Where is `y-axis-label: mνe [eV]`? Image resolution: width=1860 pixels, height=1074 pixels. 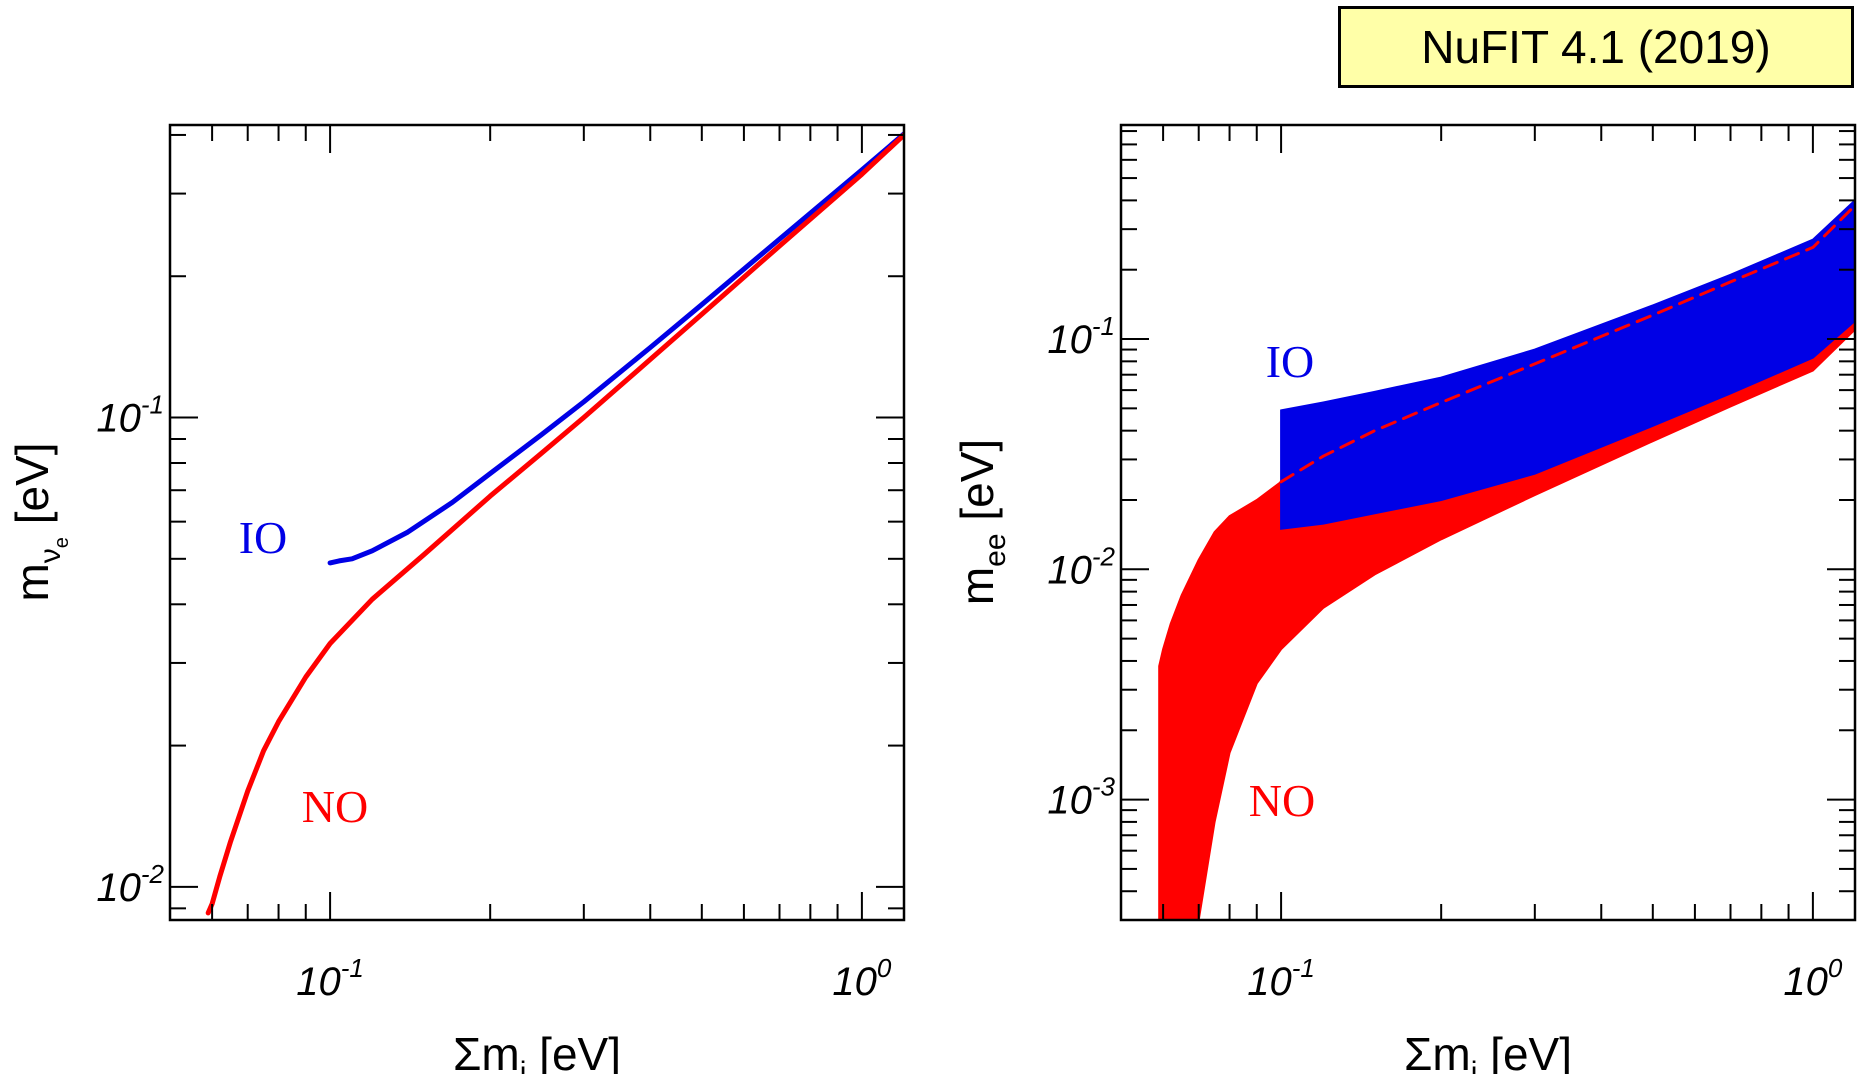
y-axis-label: mνe [eV] is located at coordinates (39, 521).